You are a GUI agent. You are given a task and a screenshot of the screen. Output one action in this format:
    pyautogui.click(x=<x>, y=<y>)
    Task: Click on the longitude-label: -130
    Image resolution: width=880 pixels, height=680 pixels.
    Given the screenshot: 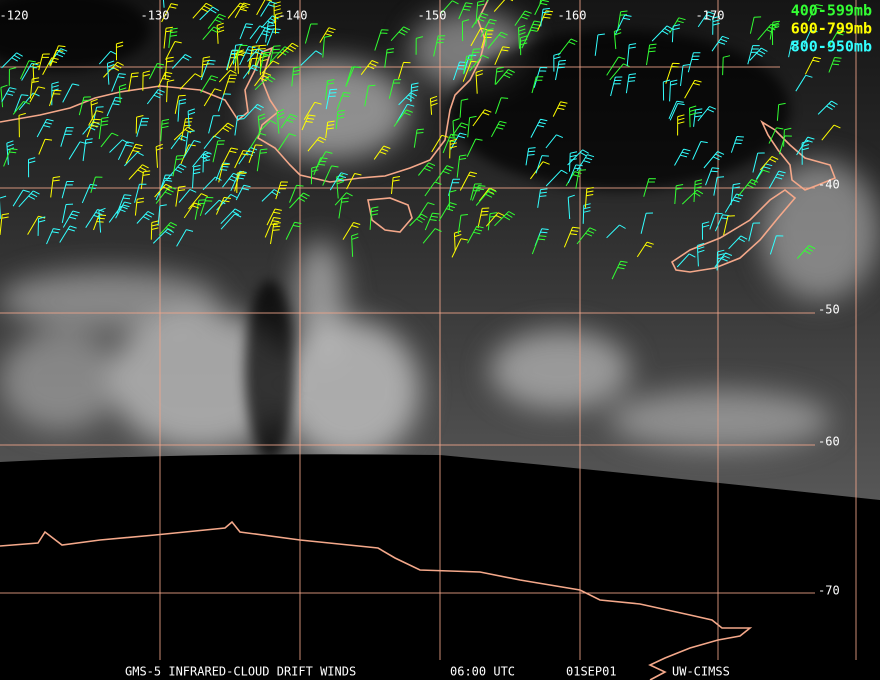 What is the action you would take?
    pyautogui.click(x=155, y=16)
    